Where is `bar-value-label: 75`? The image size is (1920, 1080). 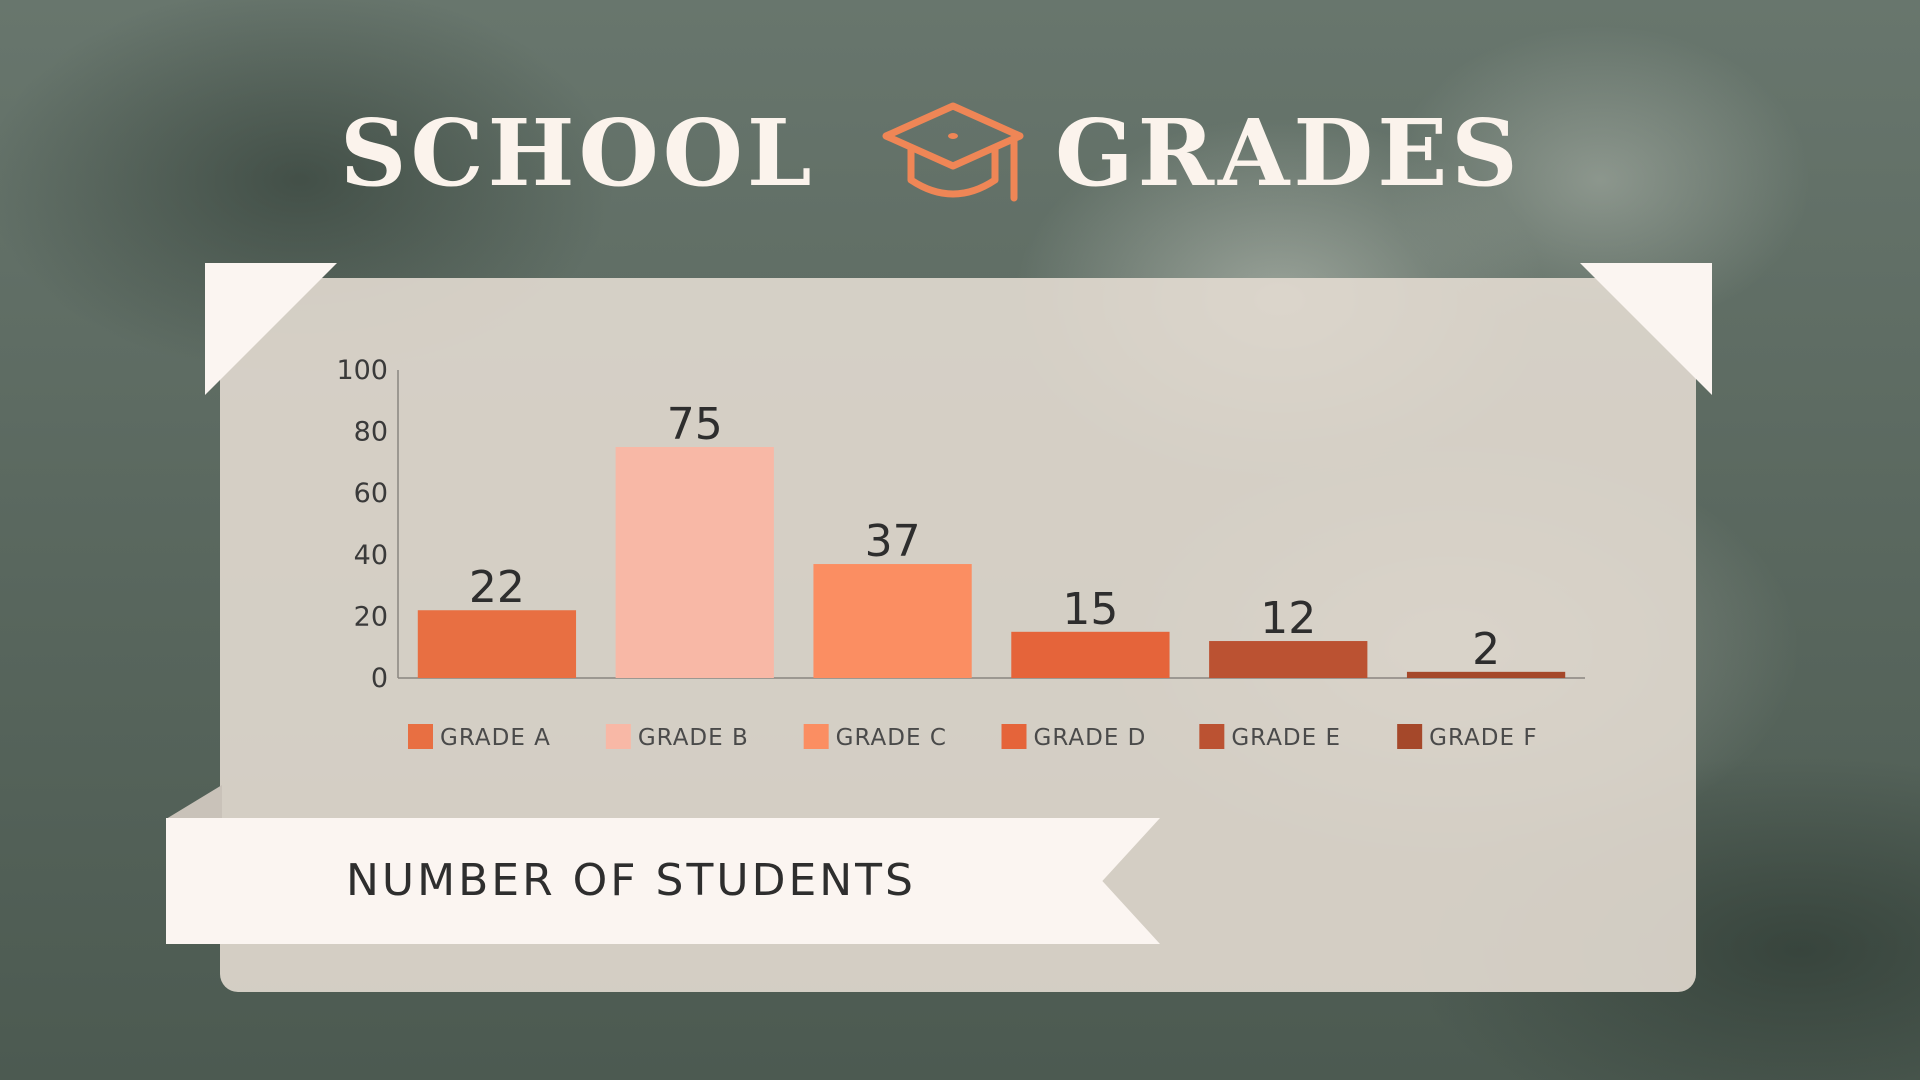 bar-value-label: 75 is located at coordinates (695, 424).